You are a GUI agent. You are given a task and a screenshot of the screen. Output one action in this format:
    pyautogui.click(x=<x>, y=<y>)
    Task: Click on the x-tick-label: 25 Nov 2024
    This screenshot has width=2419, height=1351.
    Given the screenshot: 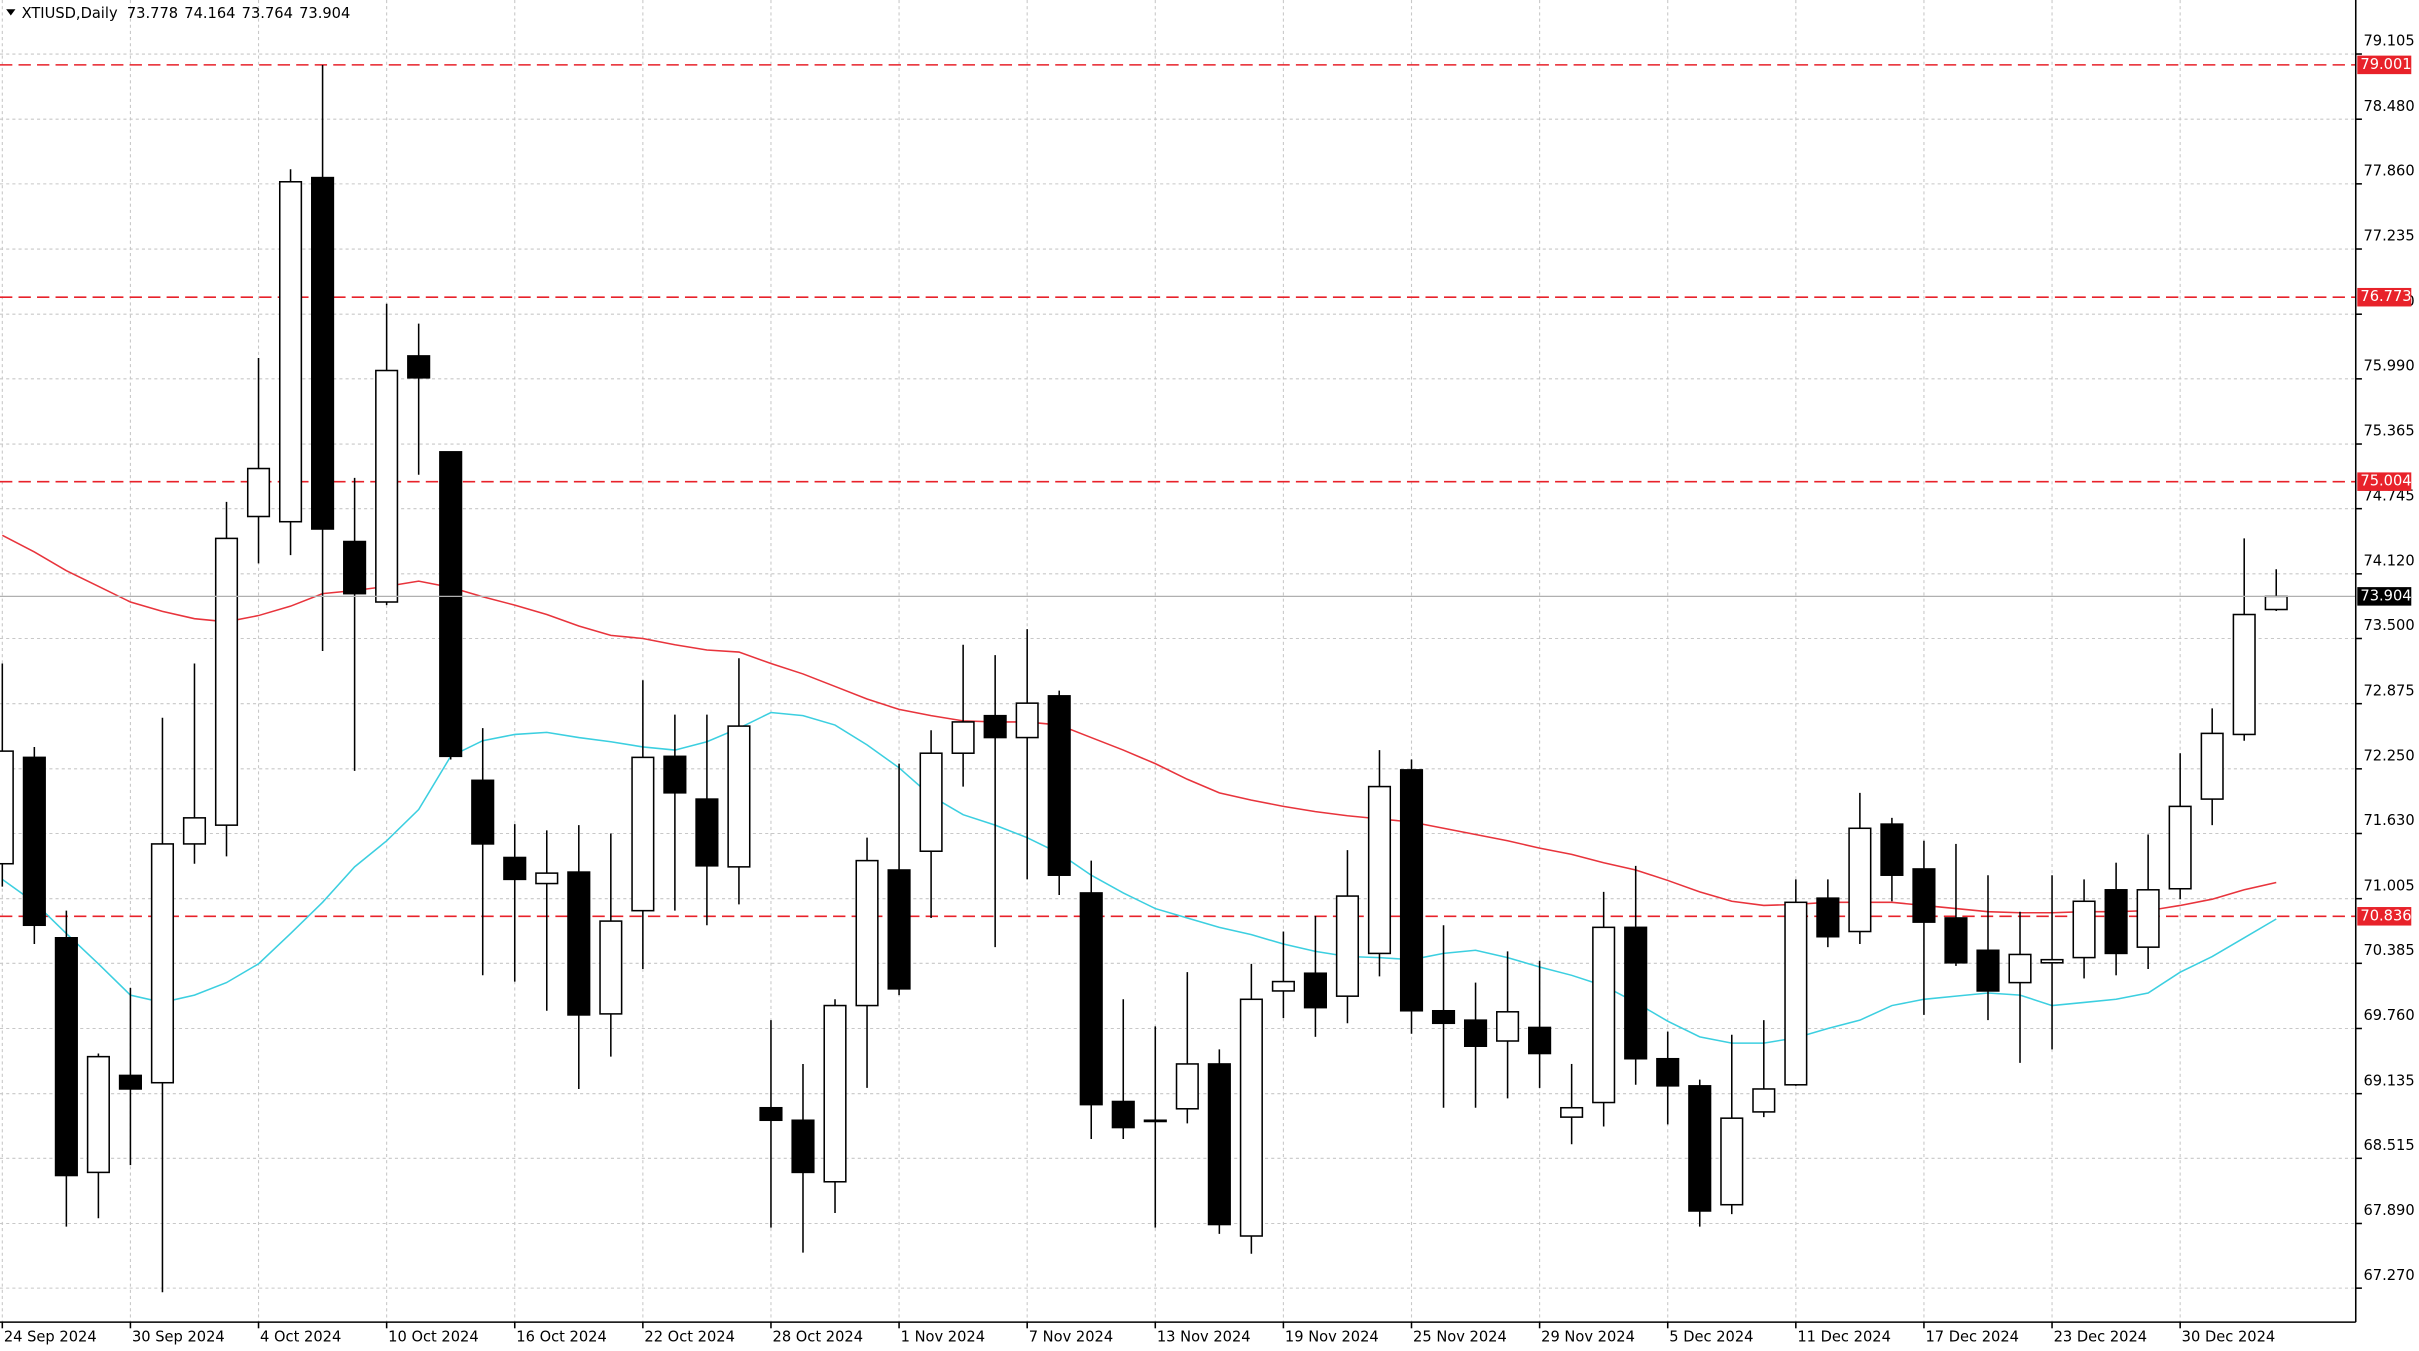 What is the action you would take?
    pyautogui.click(x=1460, y=1337)
    